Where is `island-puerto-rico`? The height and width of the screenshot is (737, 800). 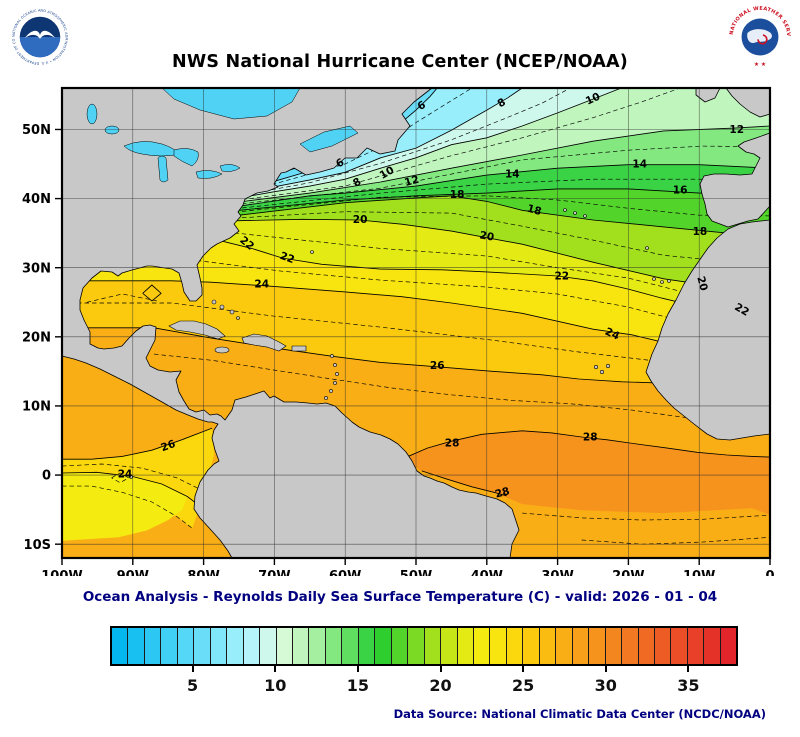
island-puerto-rico is located at coordinates (299, 348).